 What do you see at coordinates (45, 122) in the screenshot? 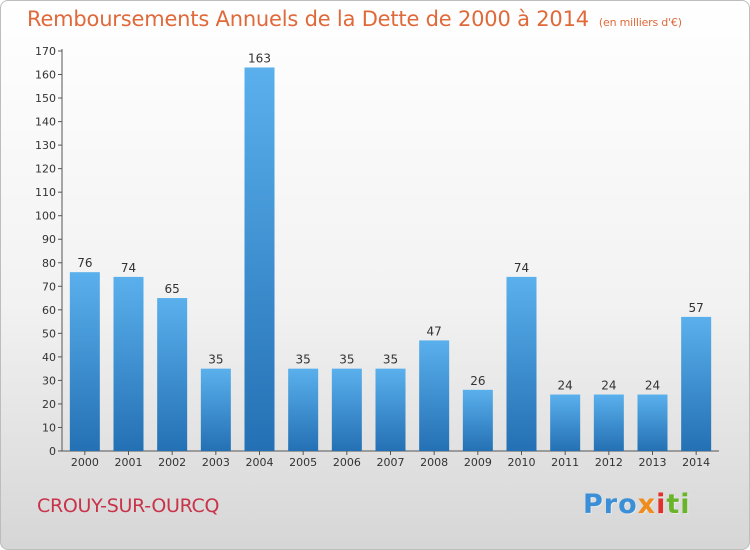
I see `y-tick-label: 140` at bounding box center [45, 122].